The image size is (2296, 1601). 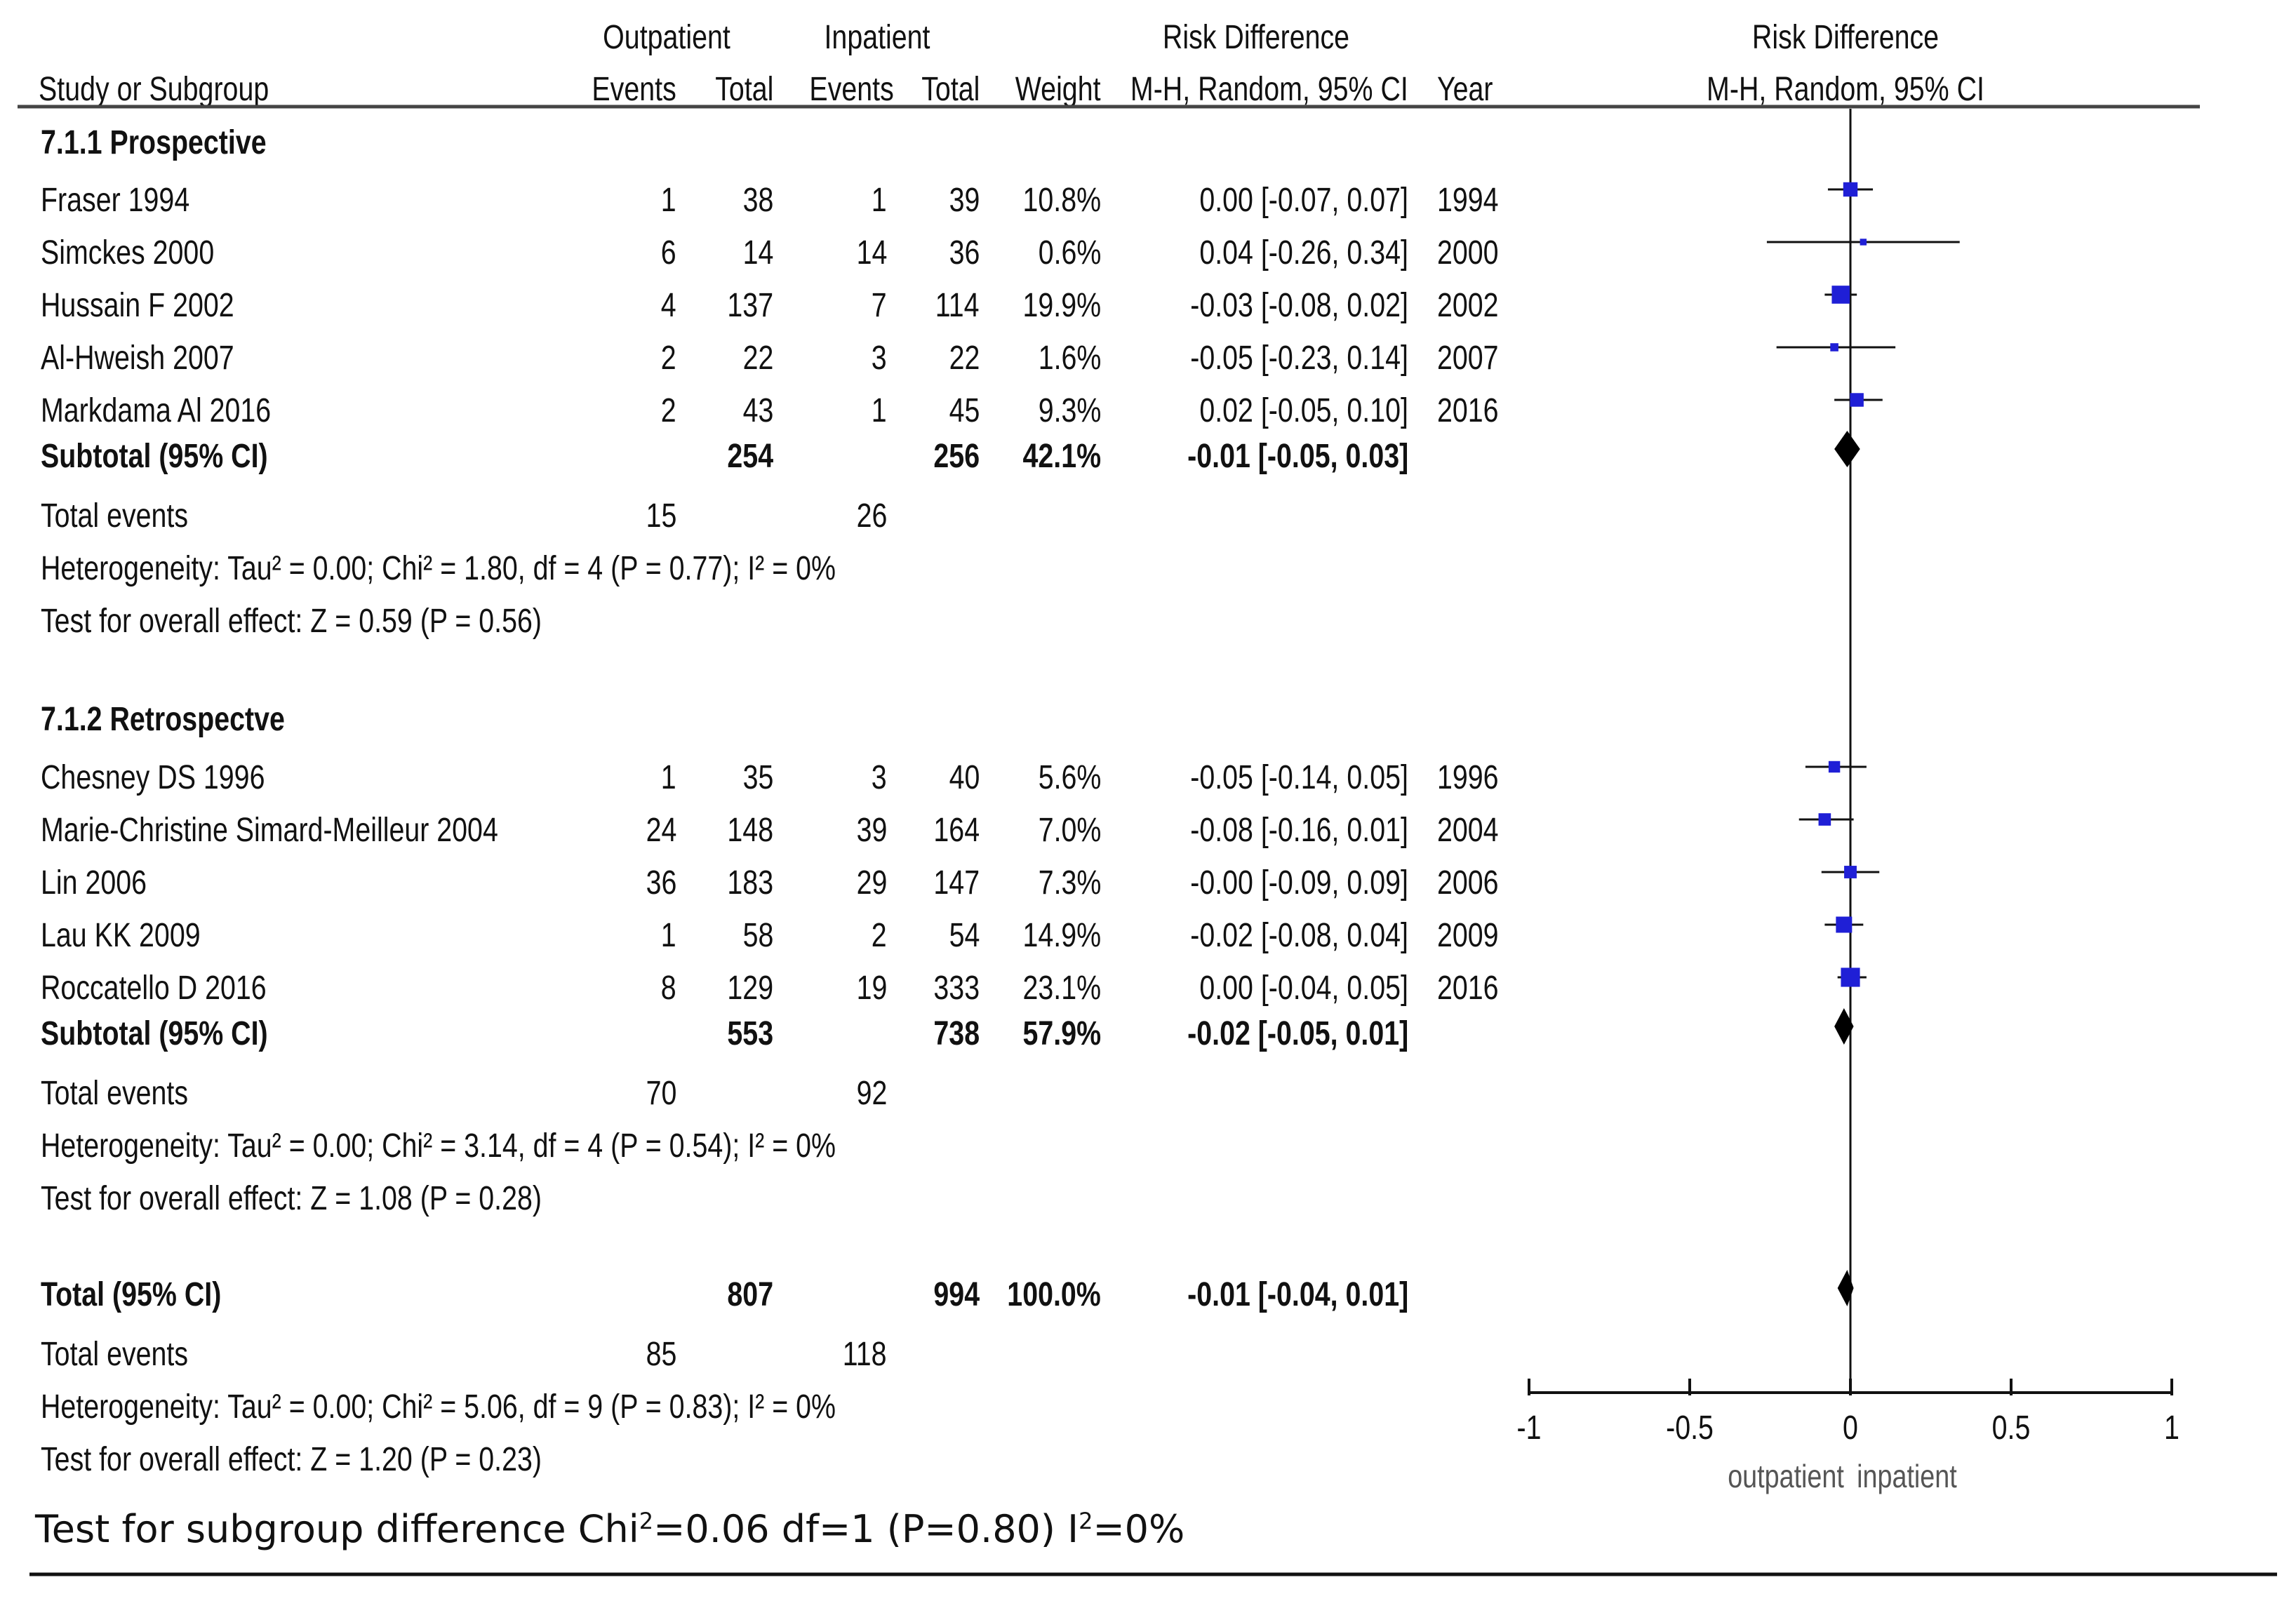 What do you see at coordinates (851, 89) in the screenshot?
I see `events2-column-header: Events` at bounding box center [851, 89].